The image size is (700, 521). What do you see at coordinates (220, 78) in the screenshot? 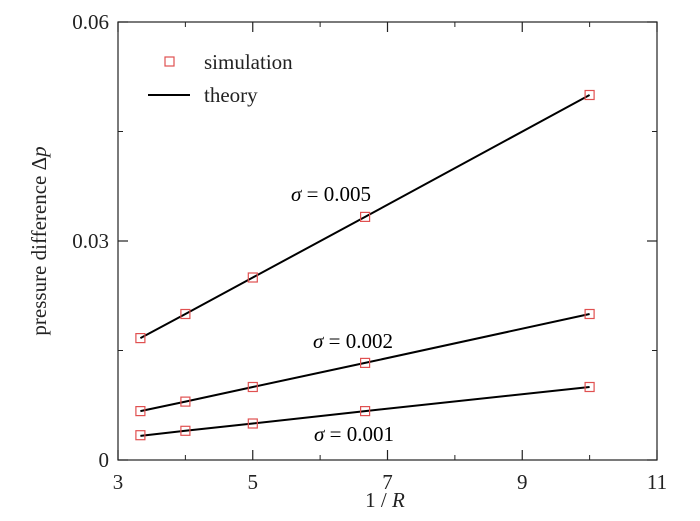
I see `legend: simulation theory` at bounding box center [220, 78].